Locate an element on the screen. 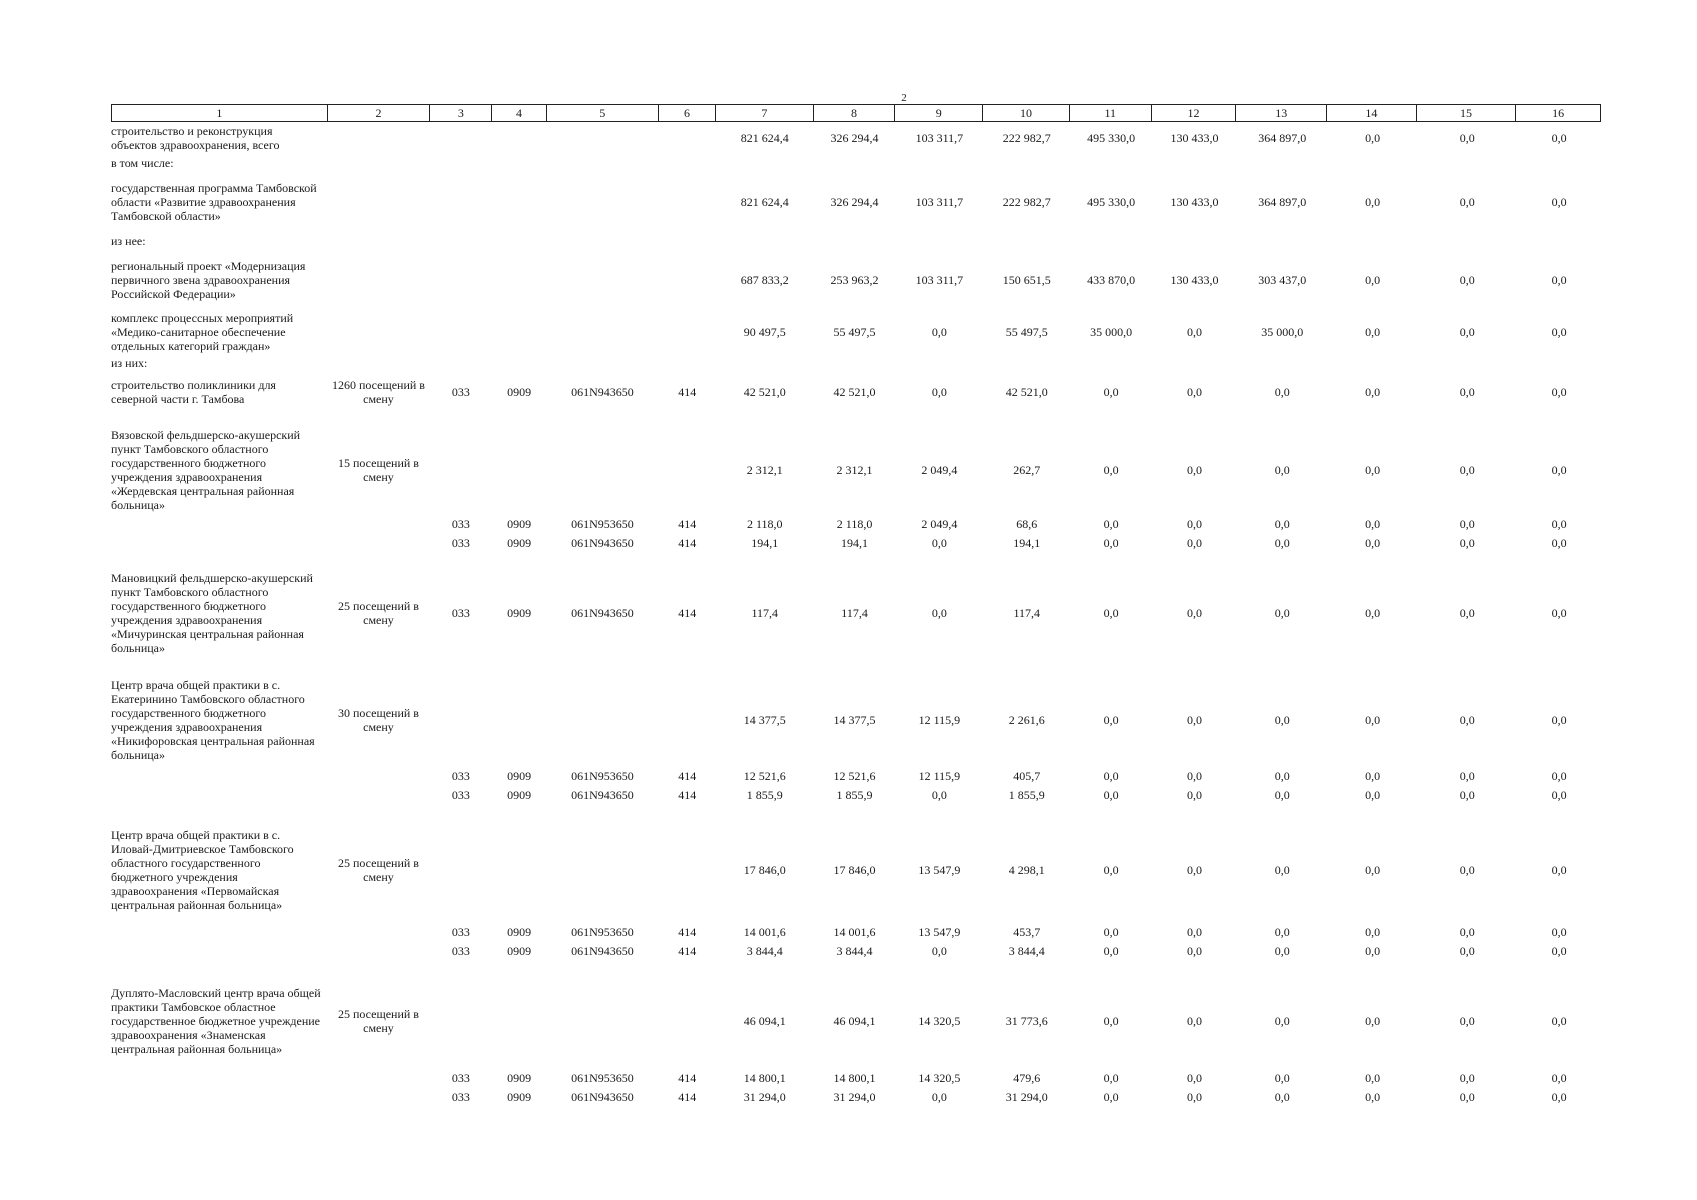  section-label-row: из нее: is located at coordinates (856, 241).